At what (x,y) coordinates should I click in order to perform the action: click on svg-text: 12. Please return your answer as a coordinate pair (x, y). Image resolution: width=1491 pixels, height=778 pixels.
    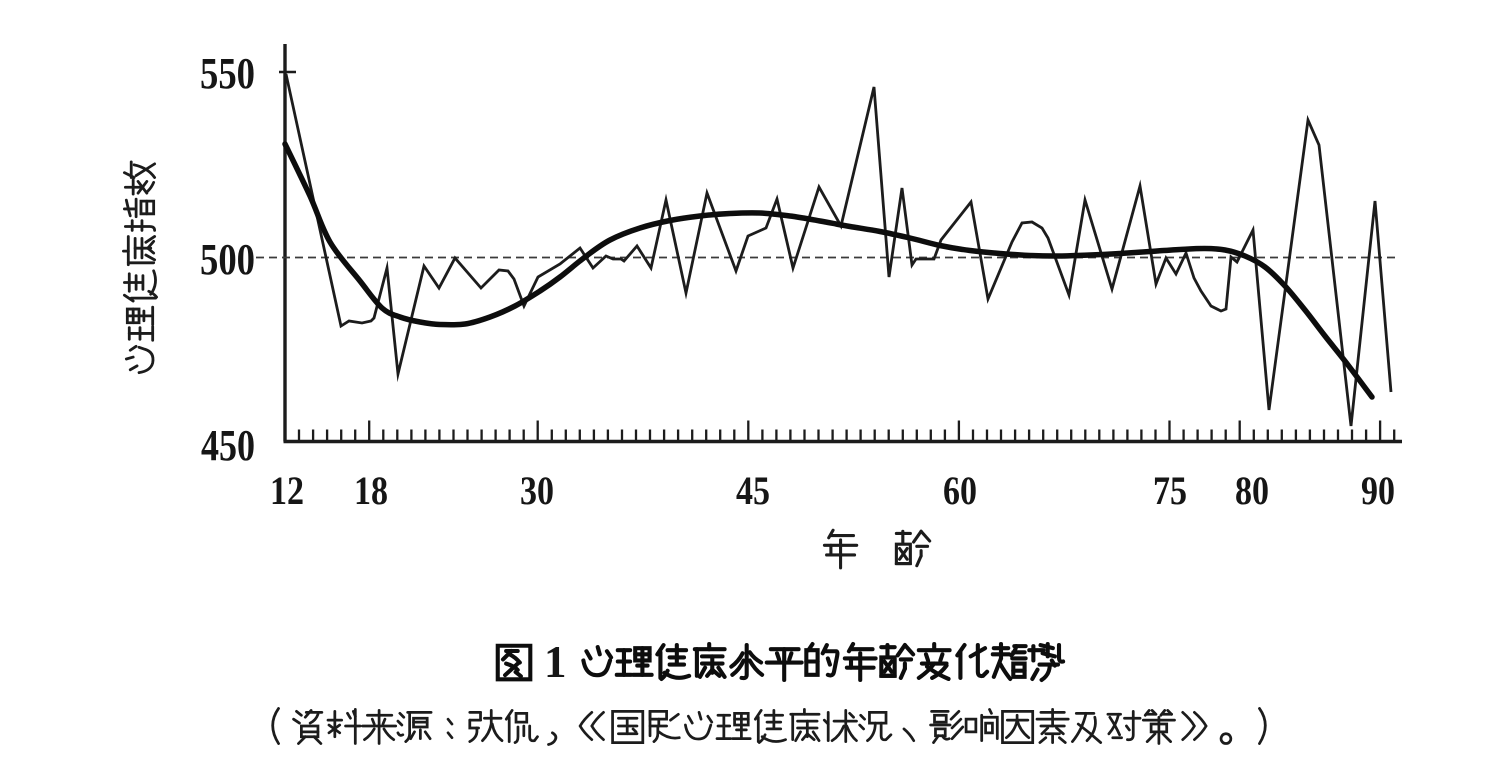
    Looking at the image, I should click on (287, 490).